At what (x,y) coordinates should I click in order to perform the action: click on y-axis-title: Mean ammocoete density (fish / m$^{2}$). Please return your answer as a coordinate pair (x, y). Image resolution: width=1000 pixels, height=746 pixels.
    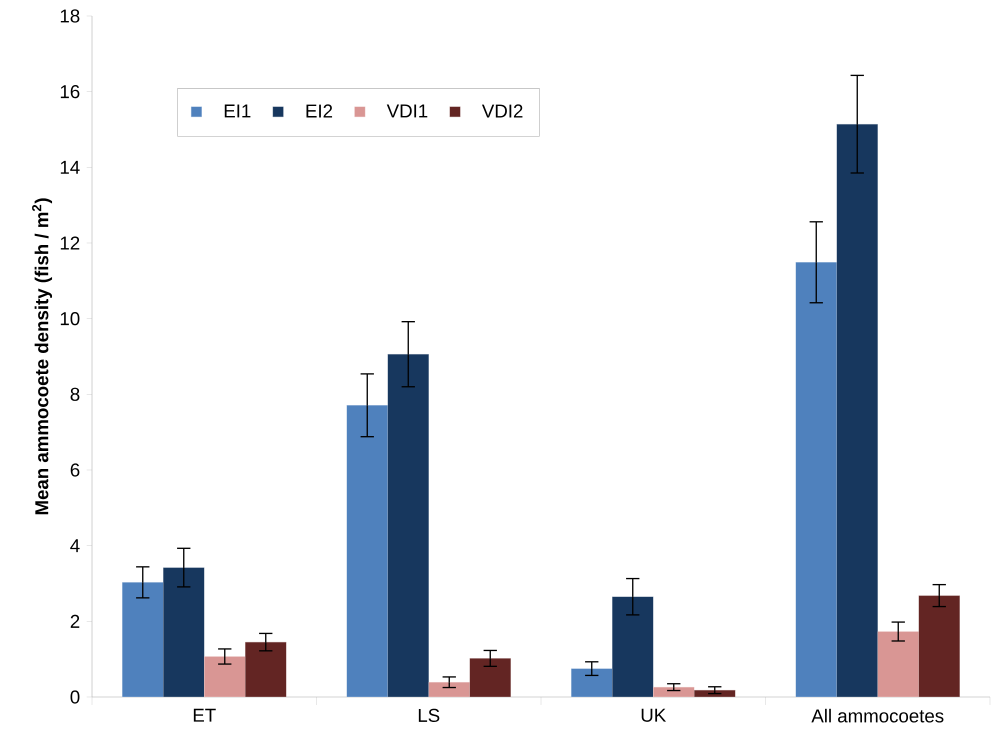
    Looking at the image, I should click on (42, 356).